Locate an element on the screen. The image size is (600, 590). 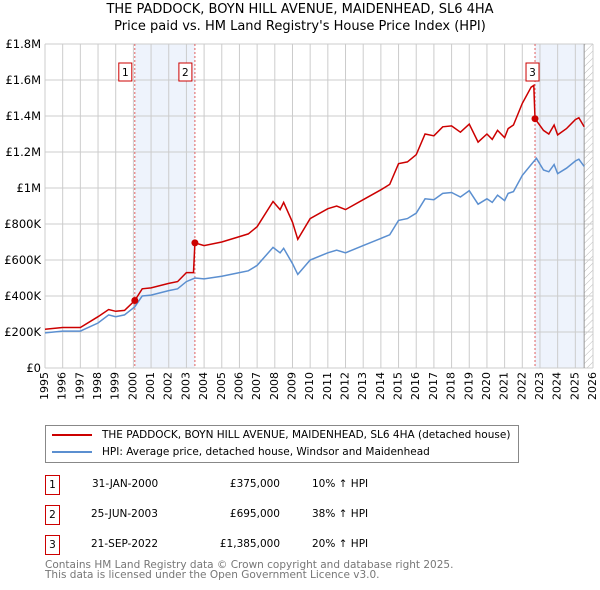
x-tick-label: 2018 is located at coordinates (451, 386).